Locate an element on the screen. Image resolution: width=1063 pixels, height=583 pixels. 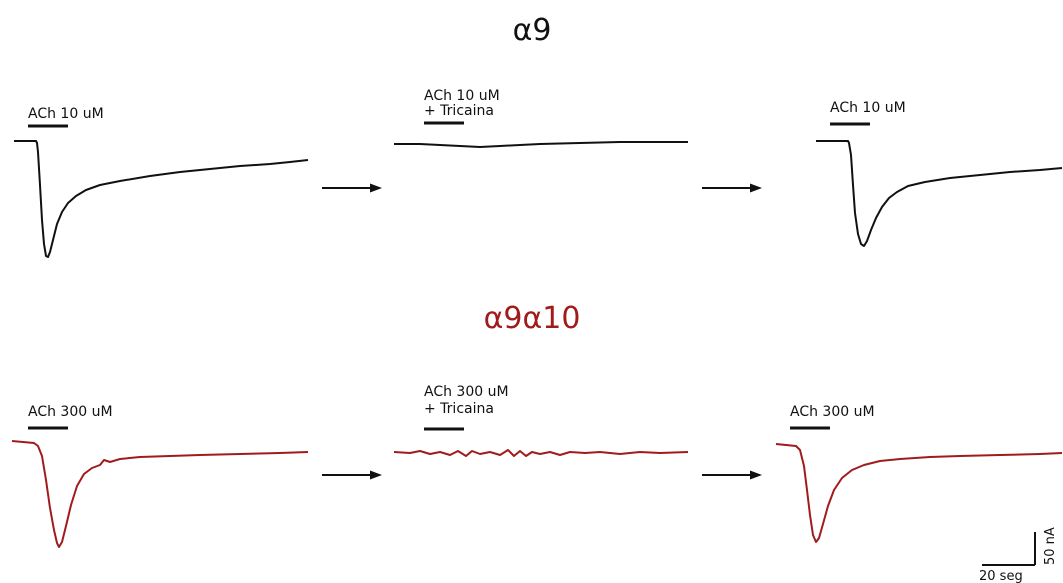
panel-alpha9-control: ACh 10 uM is located at coordinates (161, 182).